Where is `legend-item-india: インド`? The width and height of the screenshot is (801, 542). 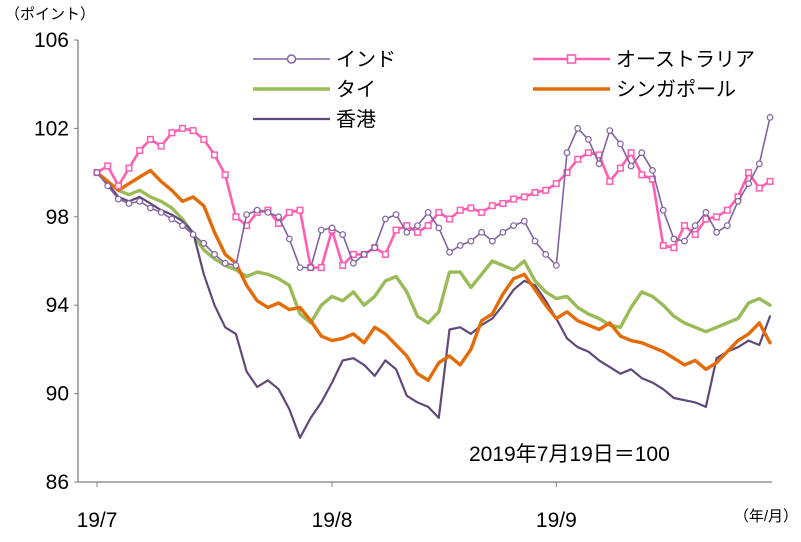 legend-item-india: インド is located at coordinates (324, 60).